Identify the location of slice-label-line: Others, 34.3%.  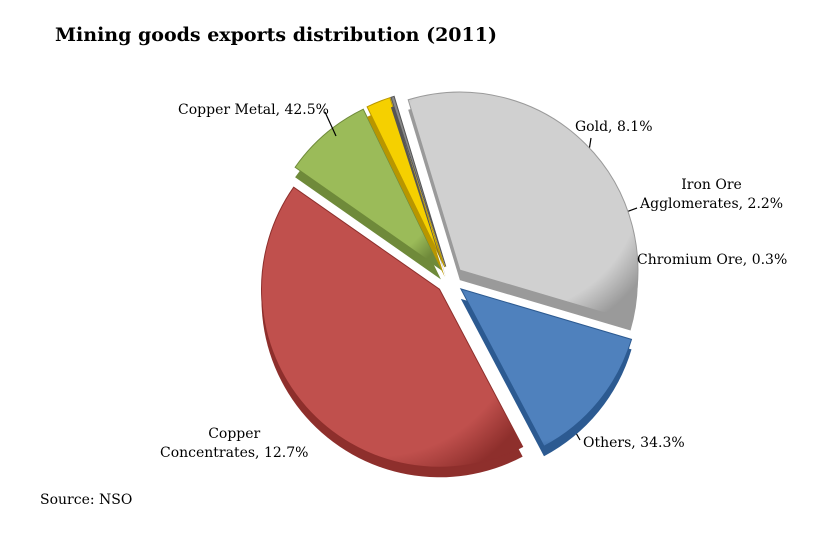
(634, 443).